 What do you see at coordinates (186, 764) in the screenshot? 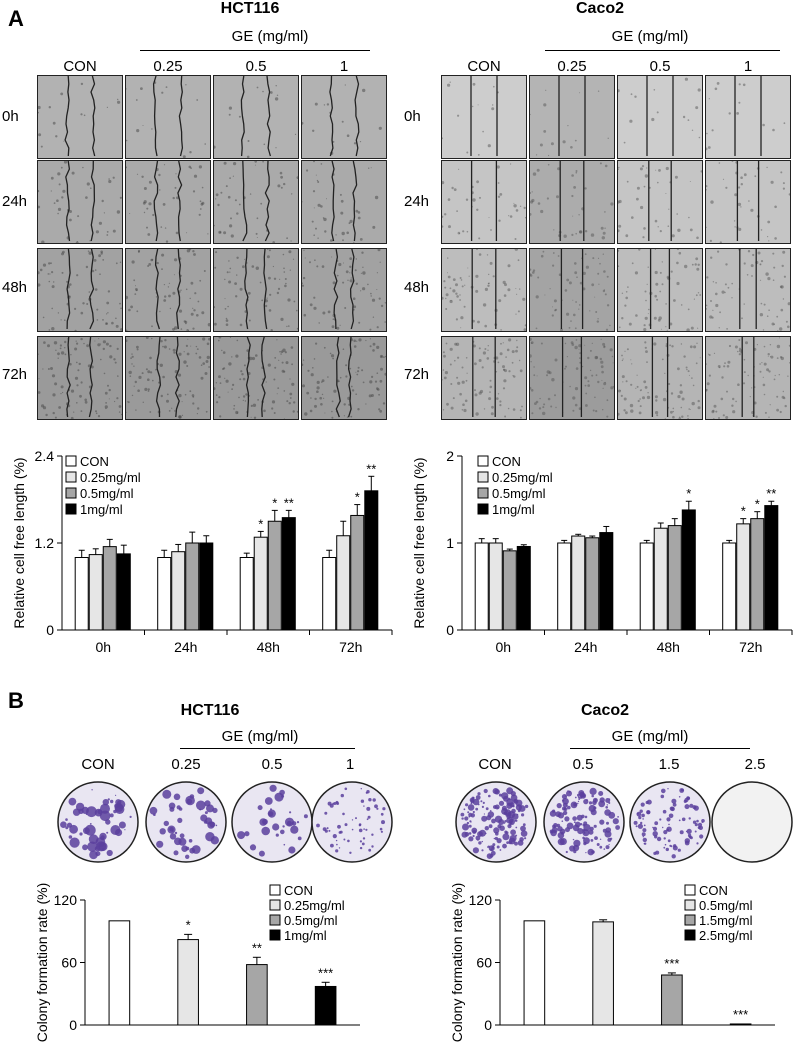
I see `hct116-colony-col-dose1: 0.25` at bounding box center [186, 764].